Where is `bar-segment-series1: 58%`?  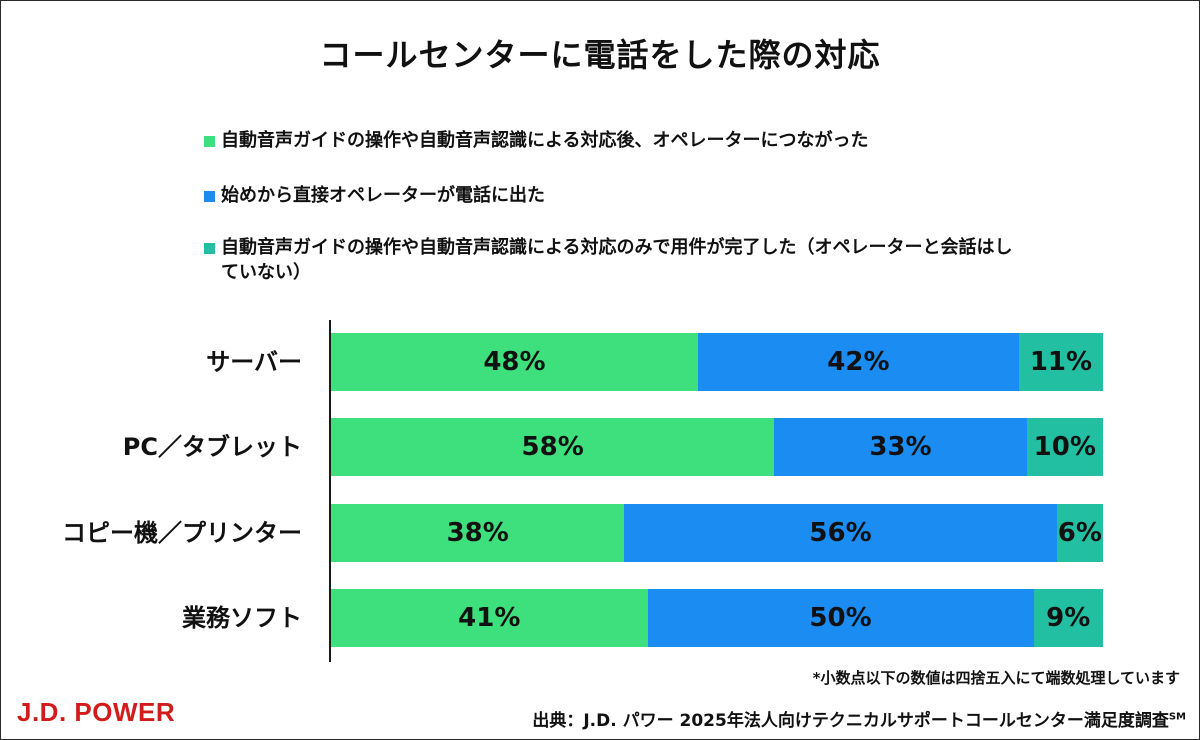 bar-segment-series1: 58% is located at coordinates (553, 447).